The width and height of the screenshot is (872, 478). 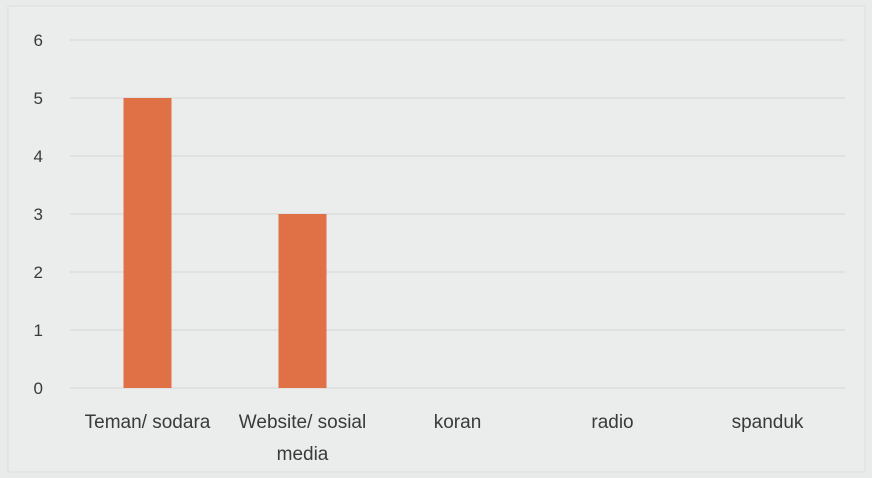 I want to click on y-axis-ticks: 0 1 2 3 4 5 6, so click(x=38, y=214).